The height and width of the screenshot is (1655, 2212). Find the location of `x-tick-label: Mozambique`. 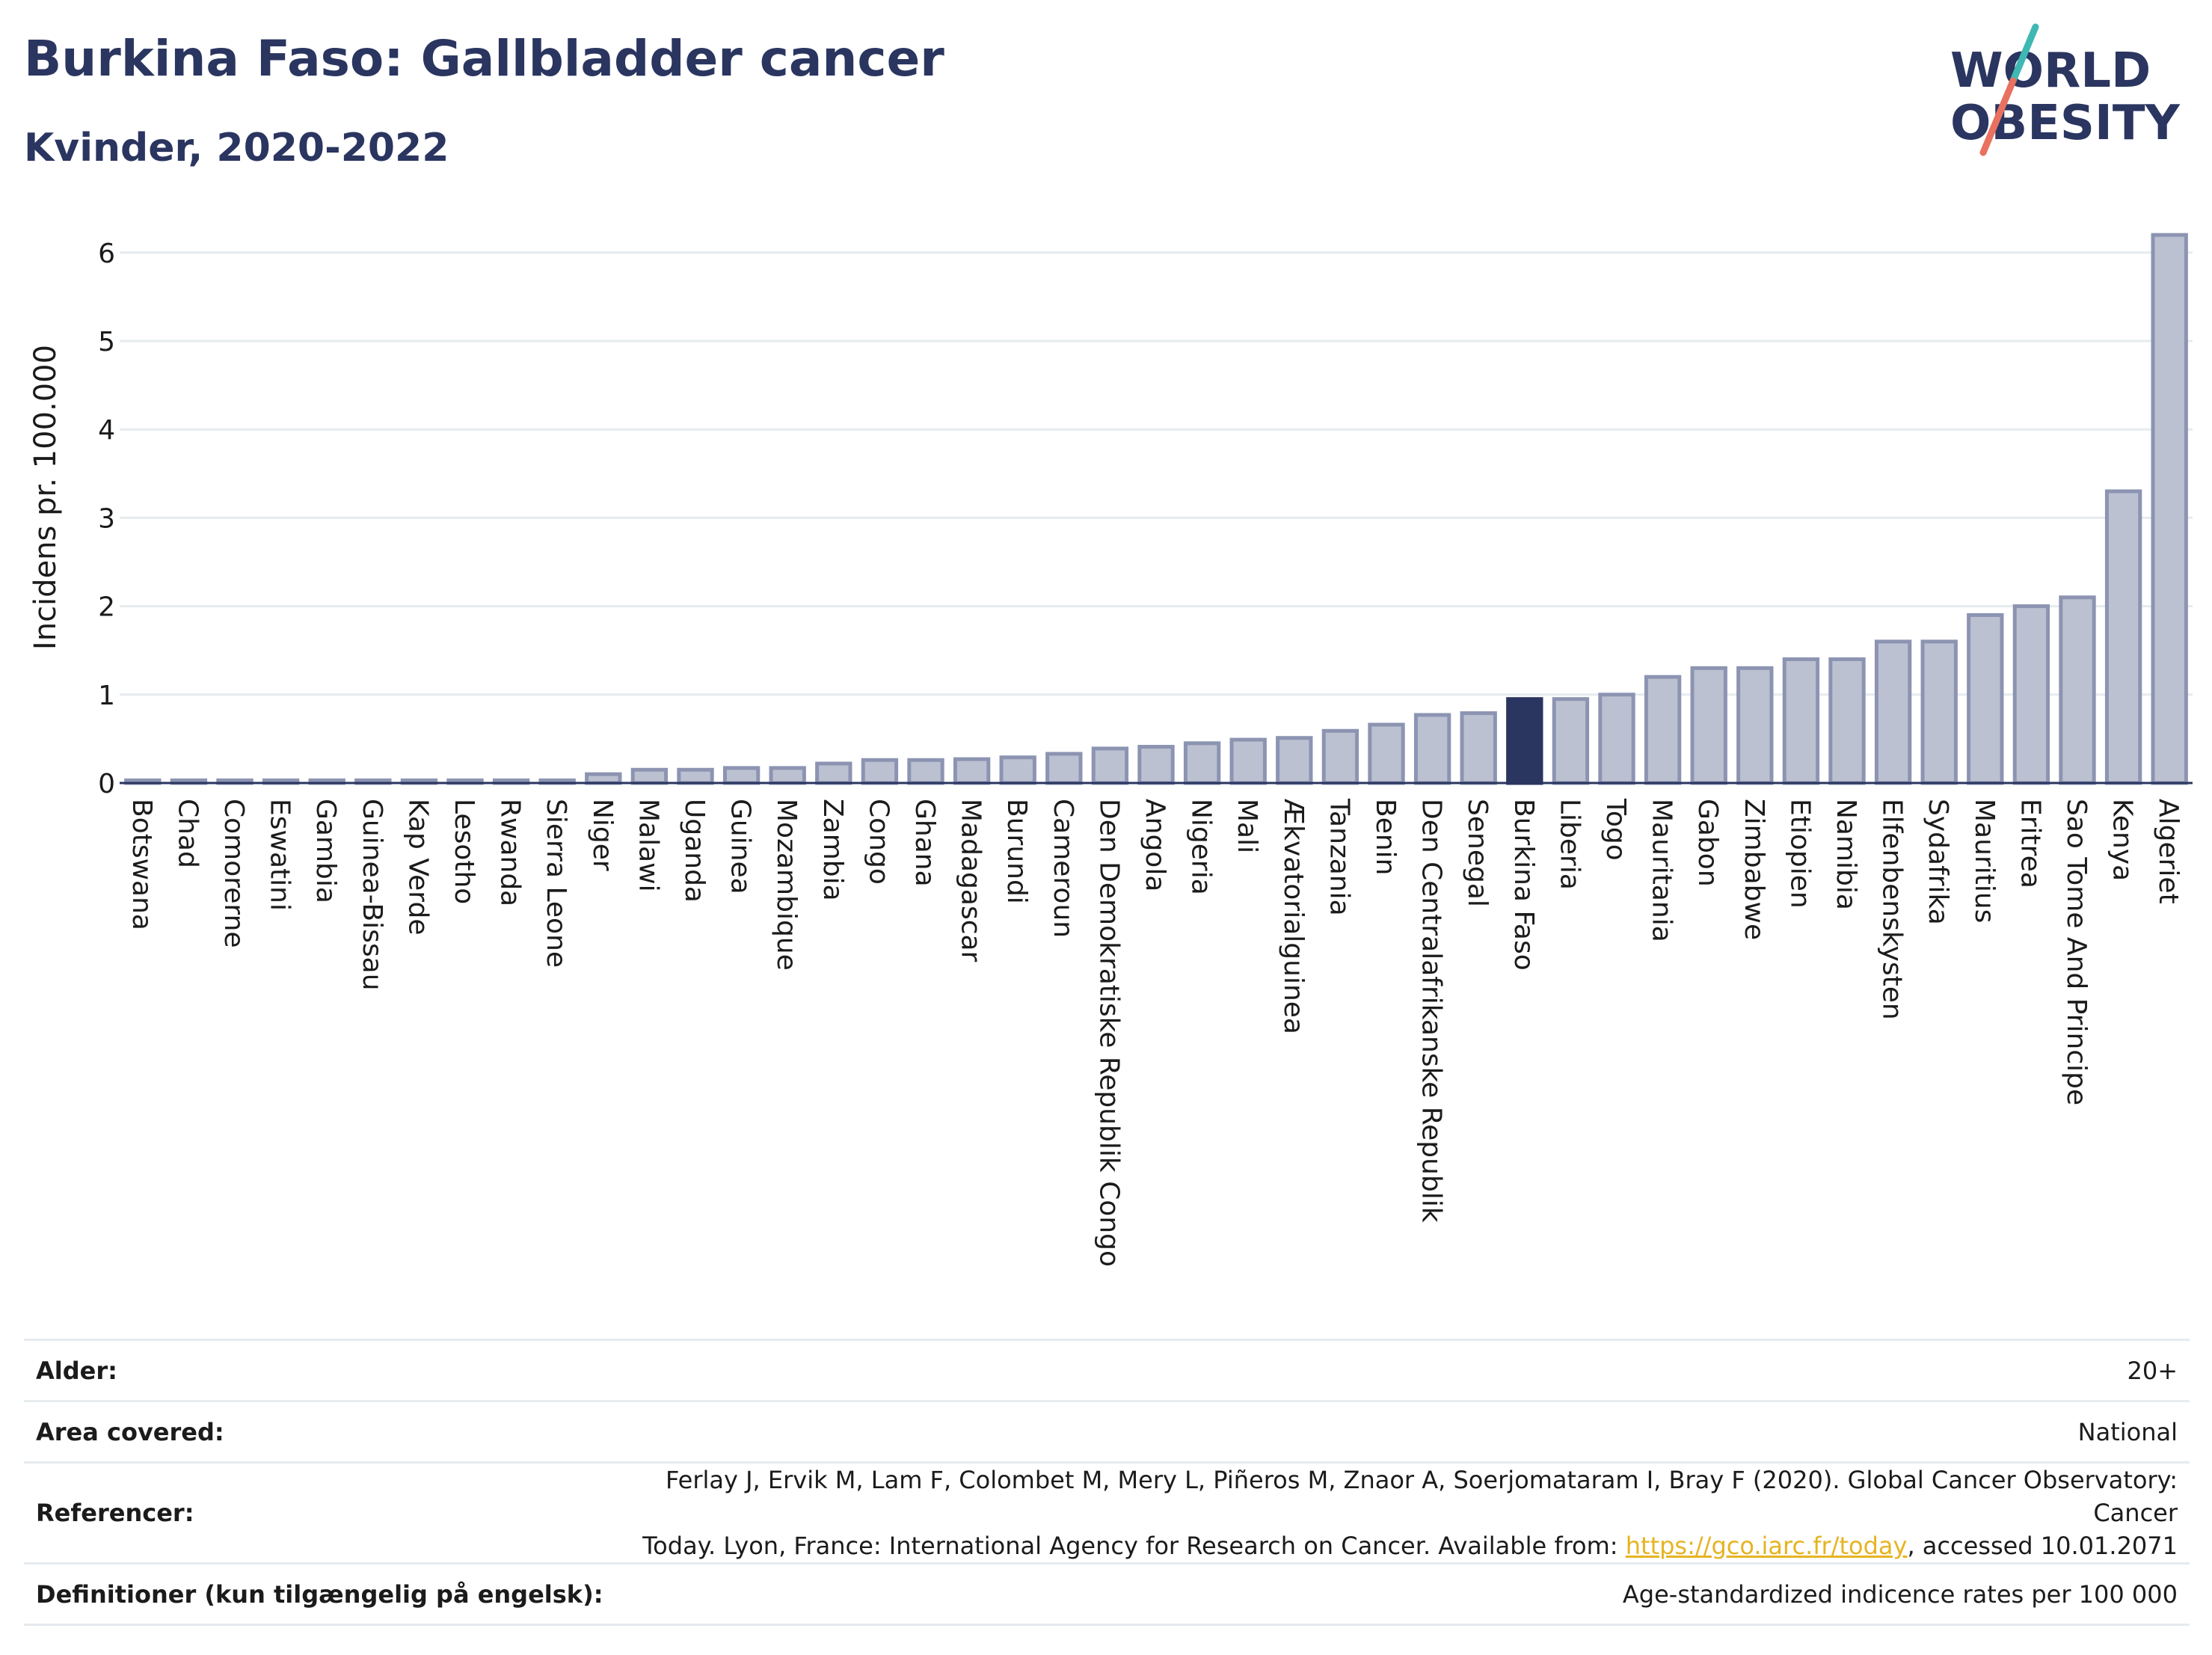

x-tick-label: Mozambique is located at coordinates (786, 885).